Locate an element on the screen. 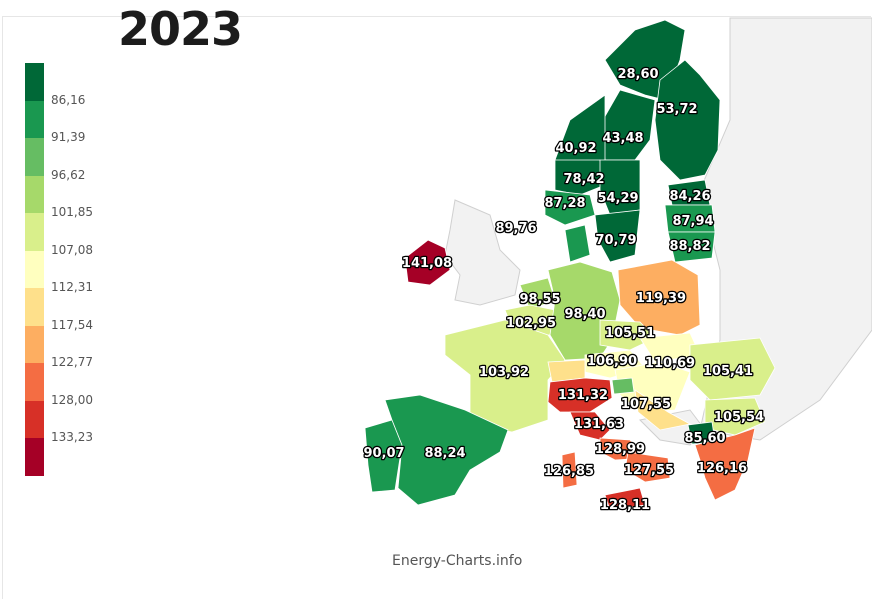 This screenshot has height=600, width=872. land-great-britain is located at coordinates (482, 252).